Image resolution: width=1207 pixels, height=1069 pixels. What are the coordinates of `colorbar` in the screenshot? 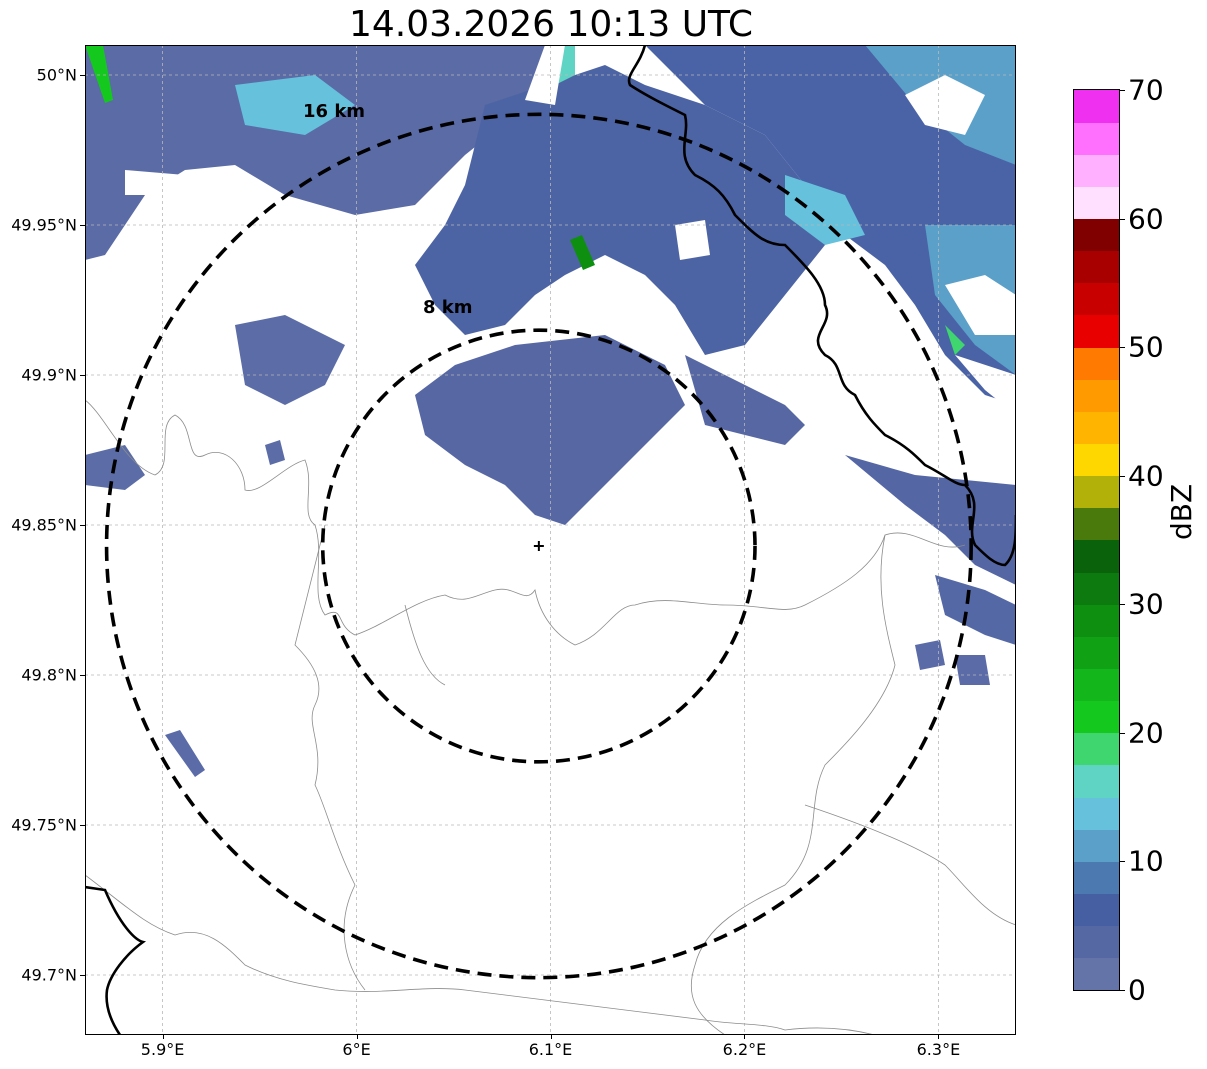 It's located at (1096, 540).